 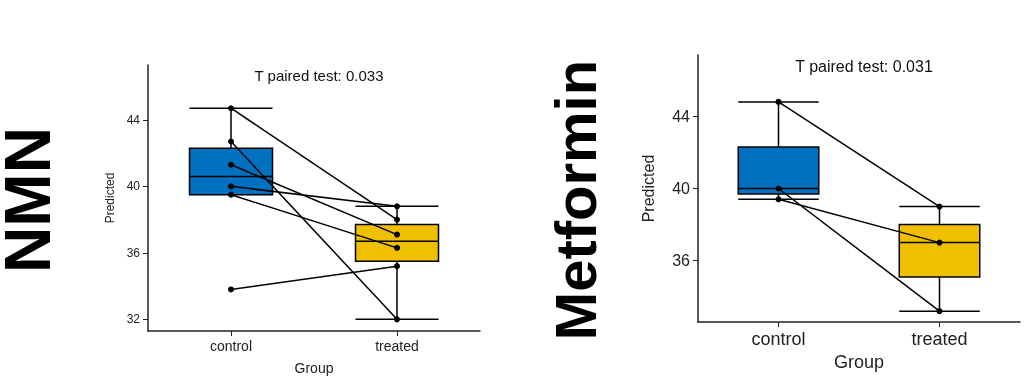 What do you see at coordinates (864, 66) in the screenshot?
I see `chart-subtitle: T paired test: 0.031` at bounding box center [864, 66].